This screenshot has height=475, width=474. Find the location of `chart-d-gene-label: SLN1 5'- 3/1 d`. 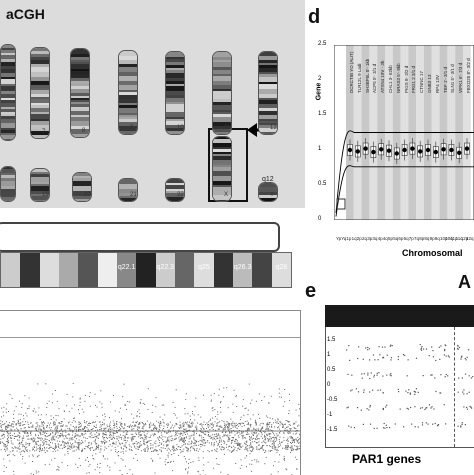

chart-d-gene-label: SLN1 5'- 3/1 d is located at coordinates (452, 78).